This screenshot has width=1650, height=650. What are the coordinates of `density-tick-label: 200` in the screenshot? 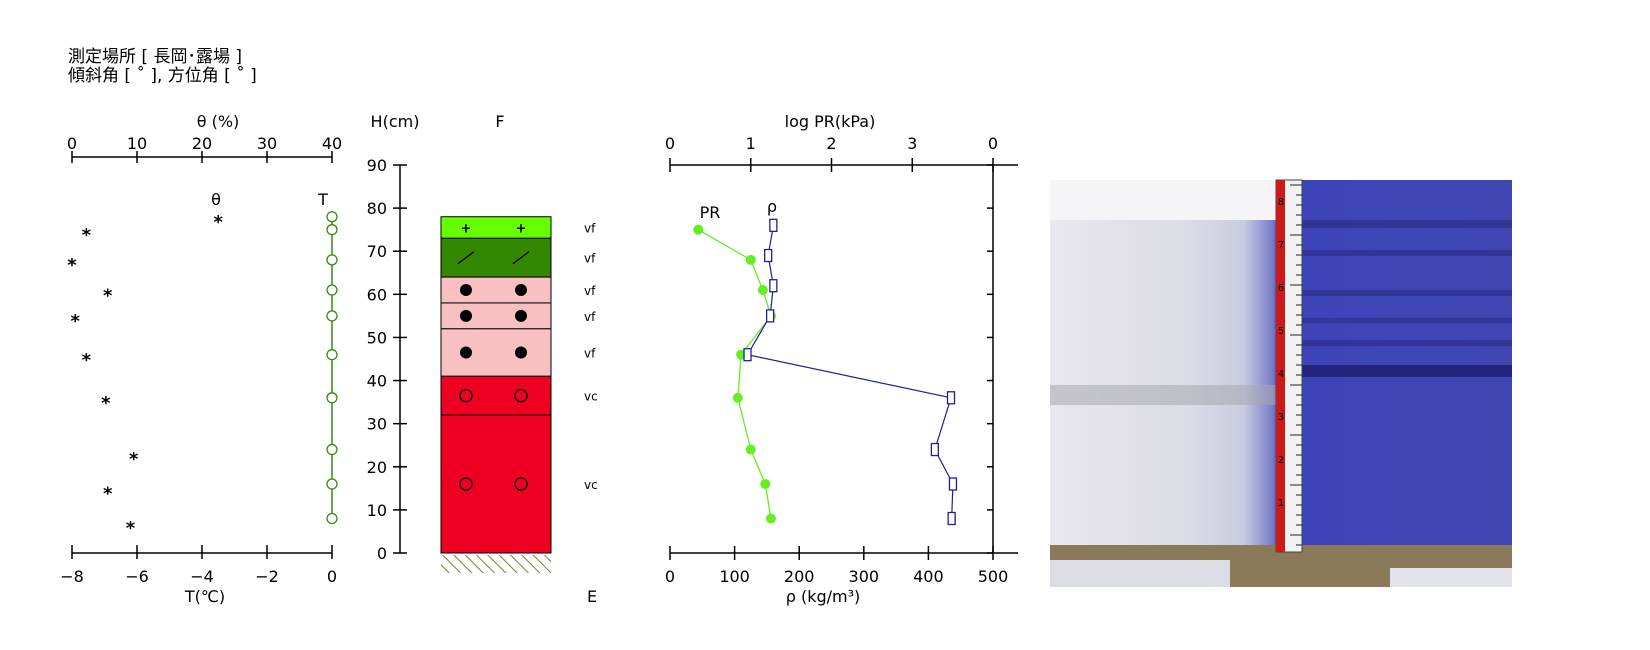 It's located at (799, 576).